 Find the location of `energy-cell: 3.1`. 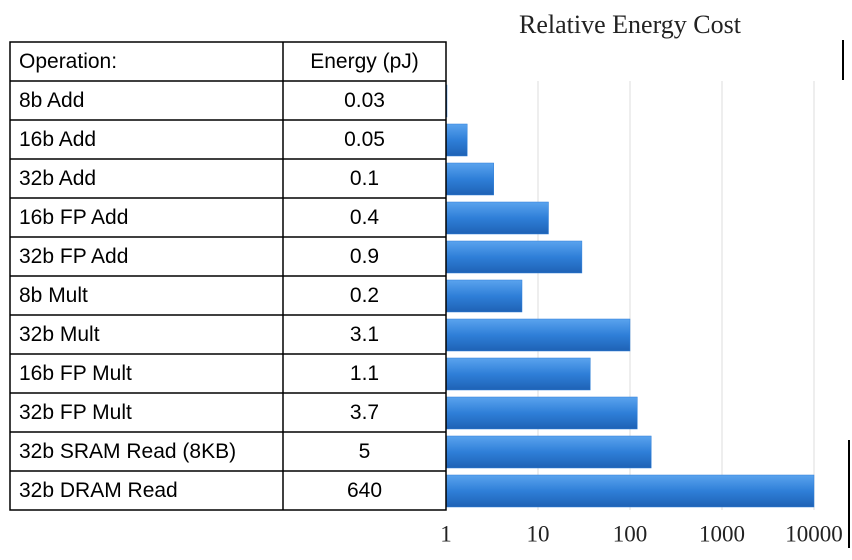

energy-cell: 3.1 is located at coordinates (364, 334).